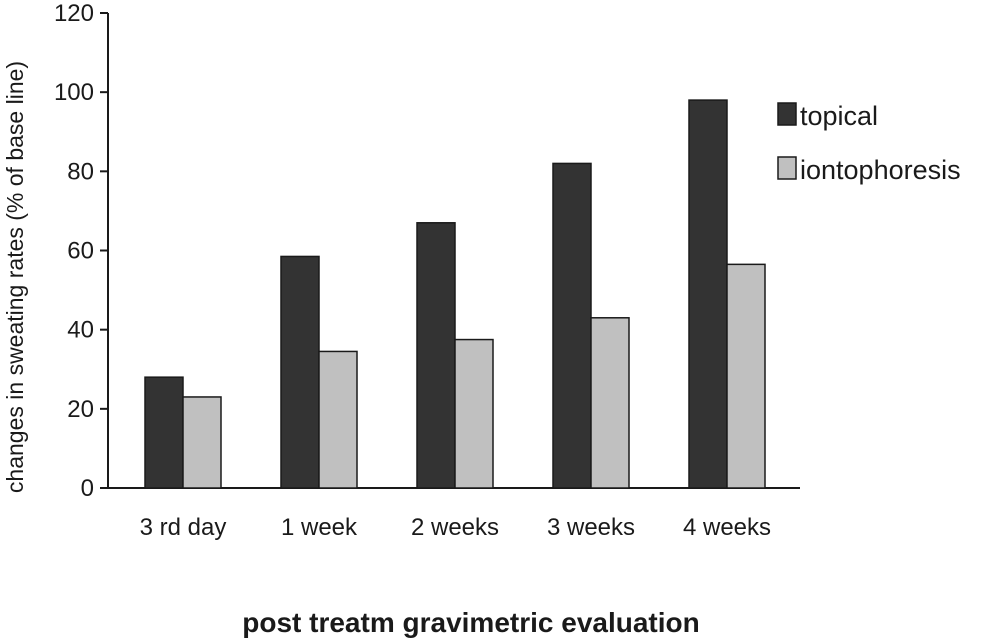 The width and height of the screenshot is (1000, 641). What do you see at coordinates (80, 409) in the screenshot?
I see `y-tick-label: 20` at bounding box center [80, 409].